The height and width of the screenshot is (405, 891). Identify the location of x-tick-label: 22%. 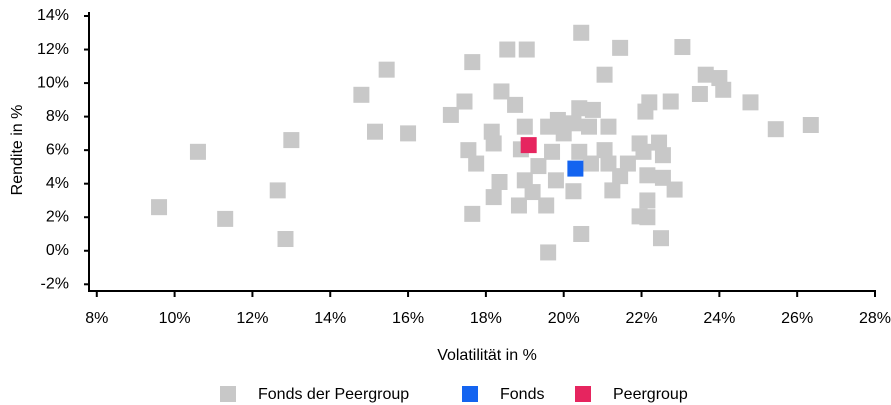
(642, 318).